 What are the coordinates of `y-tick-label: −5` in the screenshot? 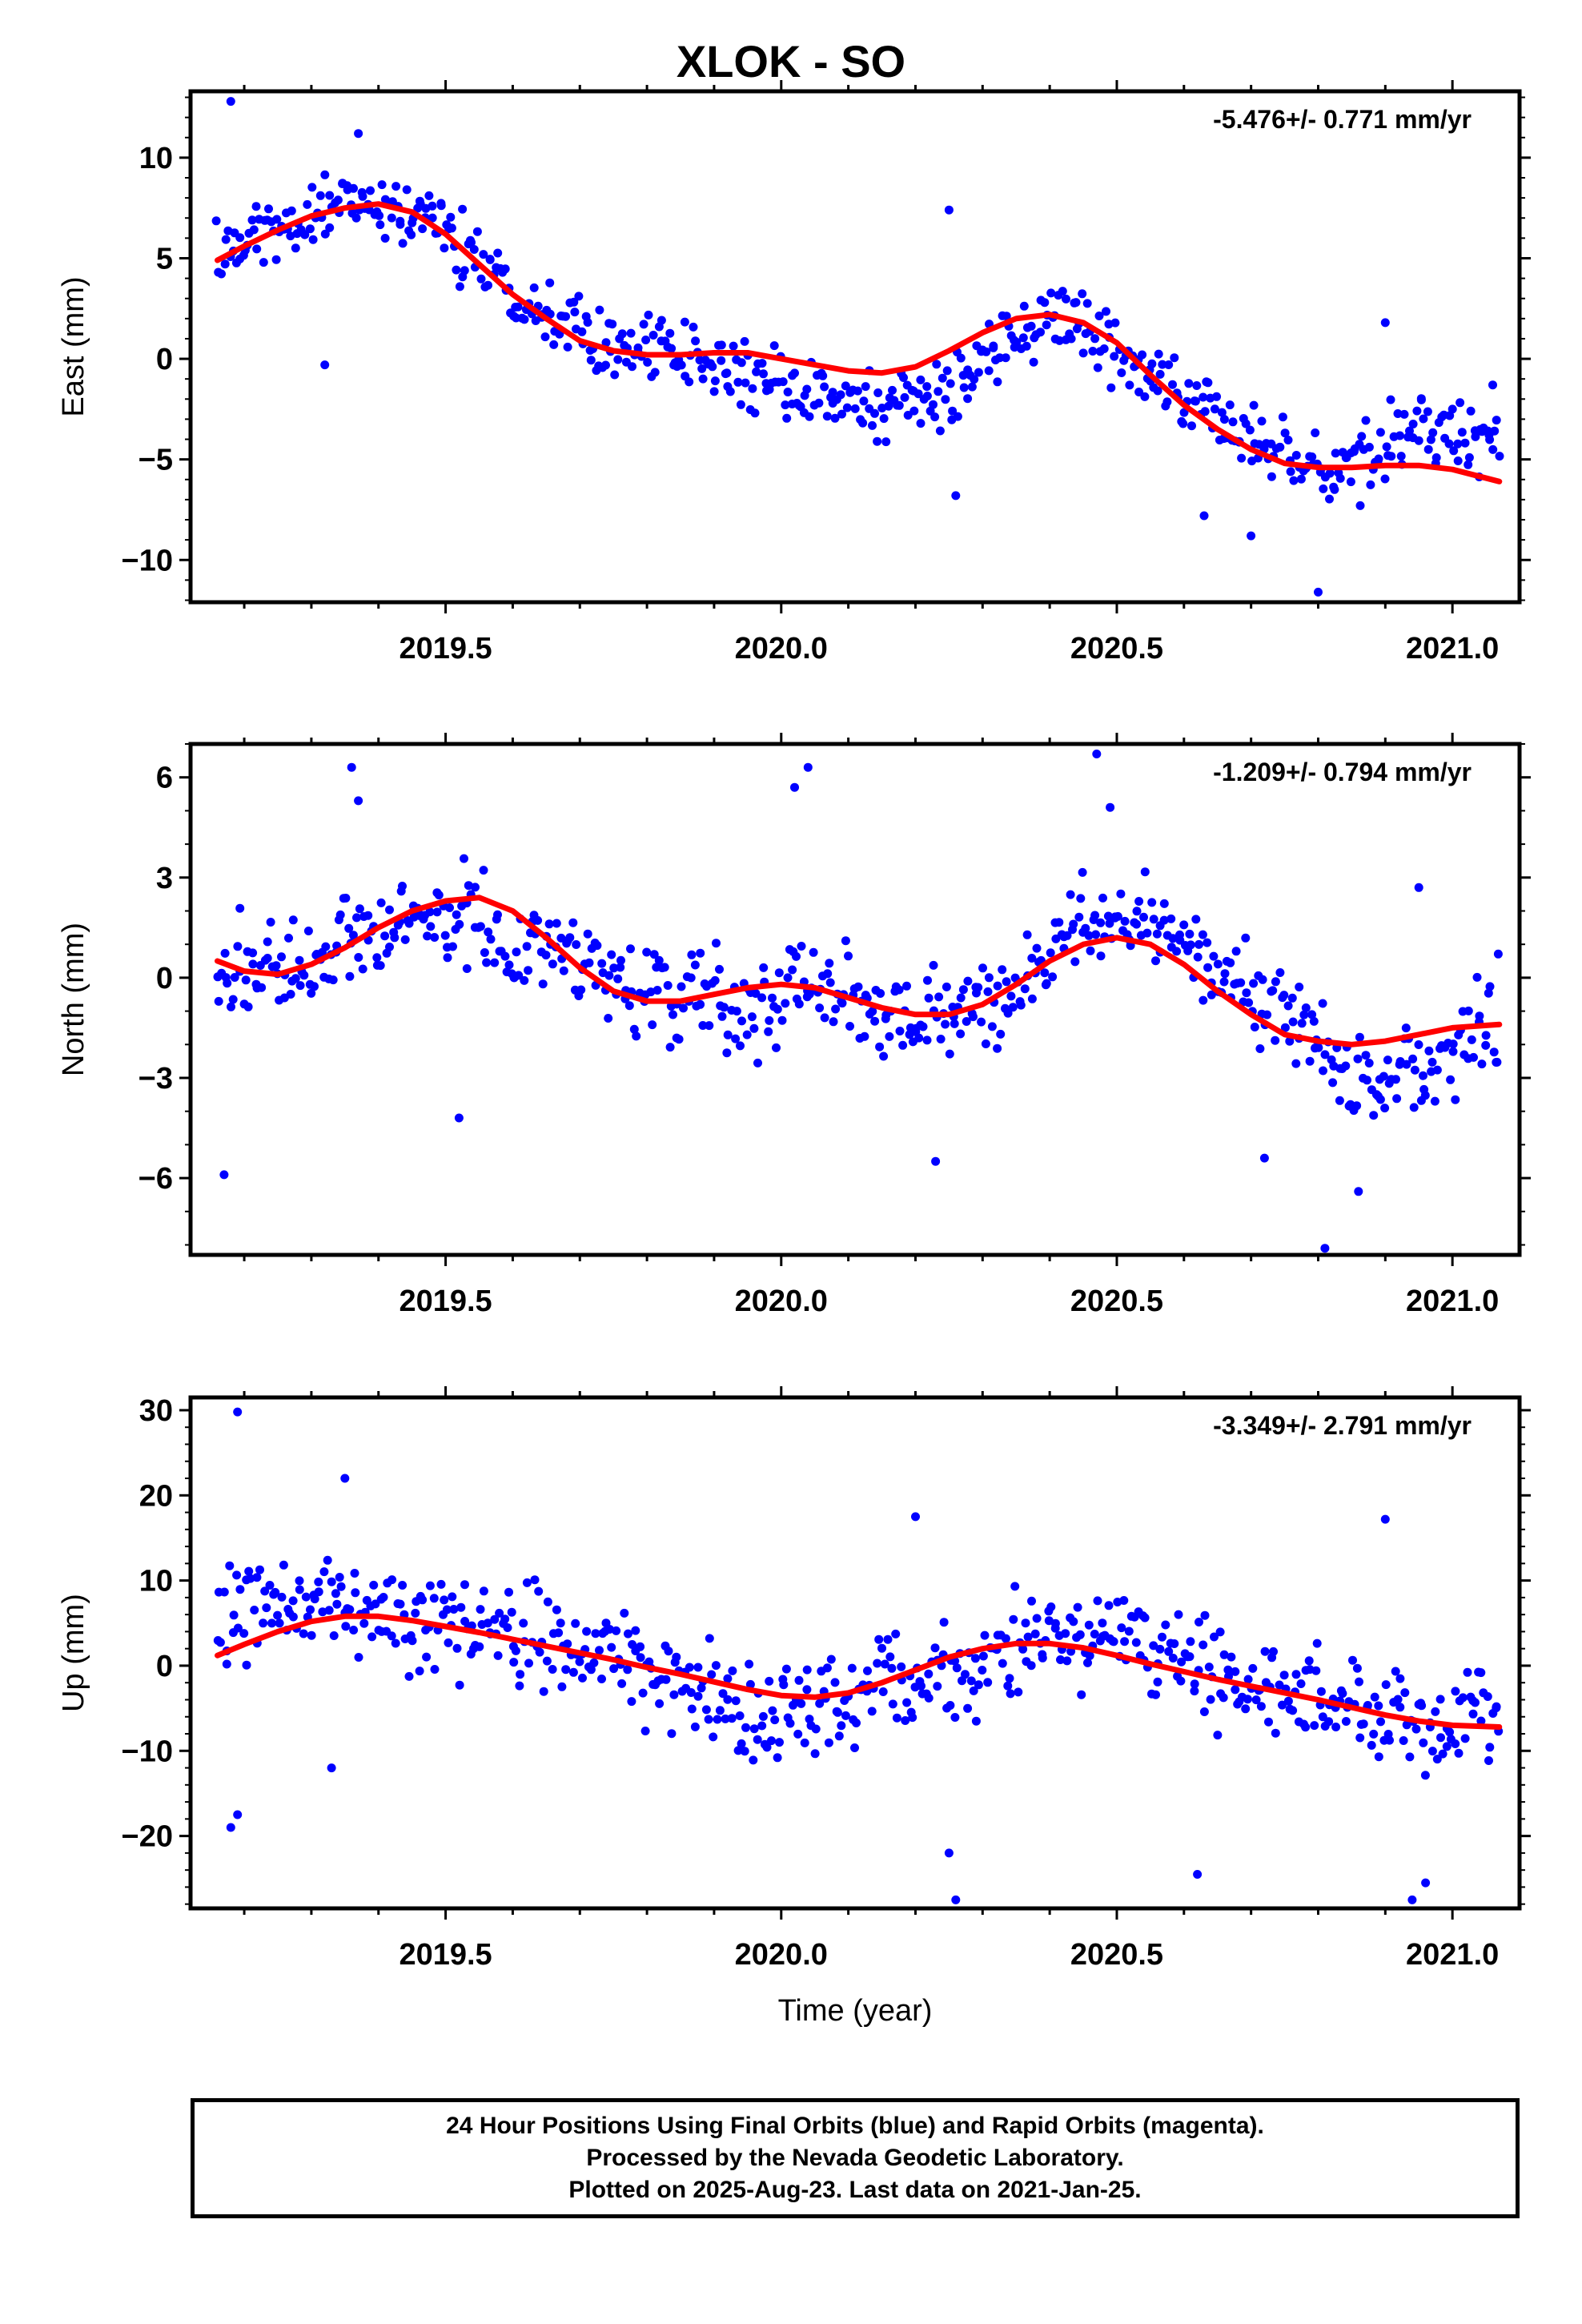 It's located at (156, 460).